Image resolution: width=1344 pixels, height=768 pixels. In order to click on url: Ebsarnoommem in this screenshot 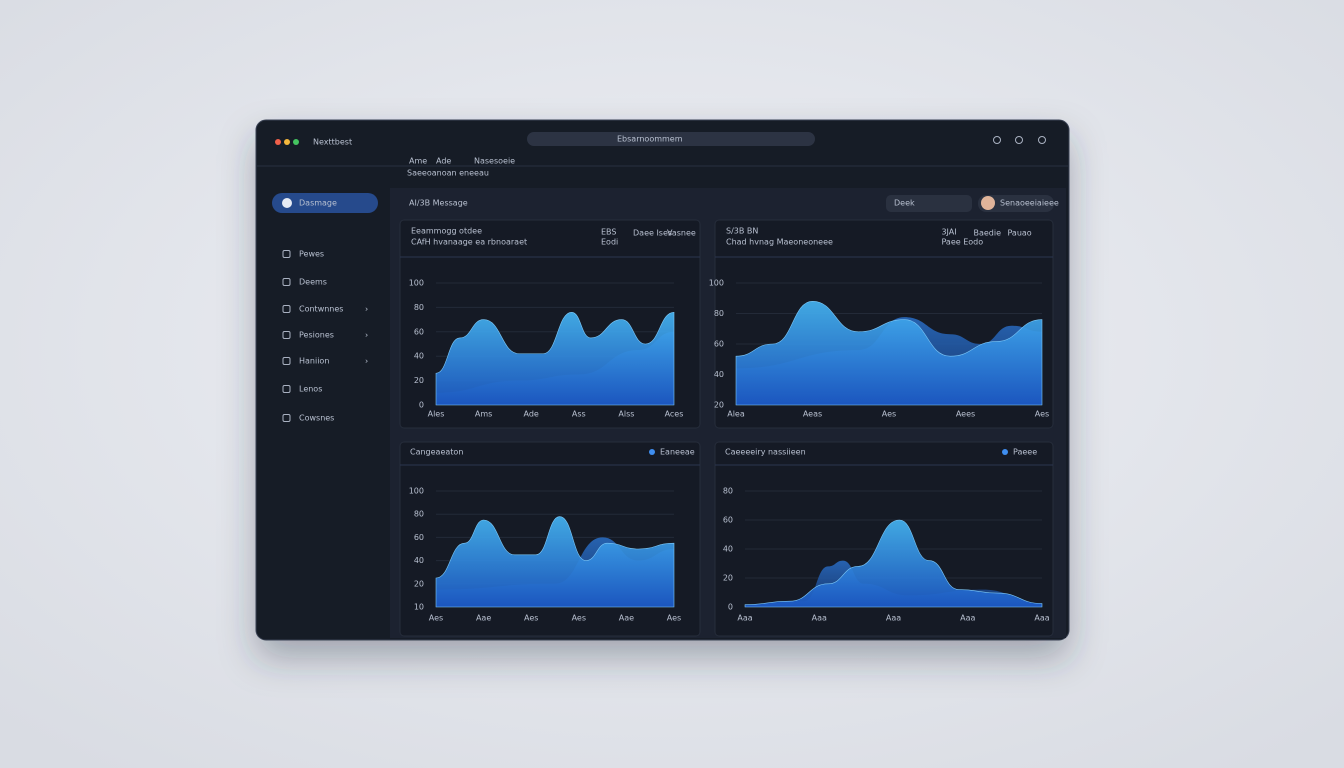, I will do `click(650, 139)`.